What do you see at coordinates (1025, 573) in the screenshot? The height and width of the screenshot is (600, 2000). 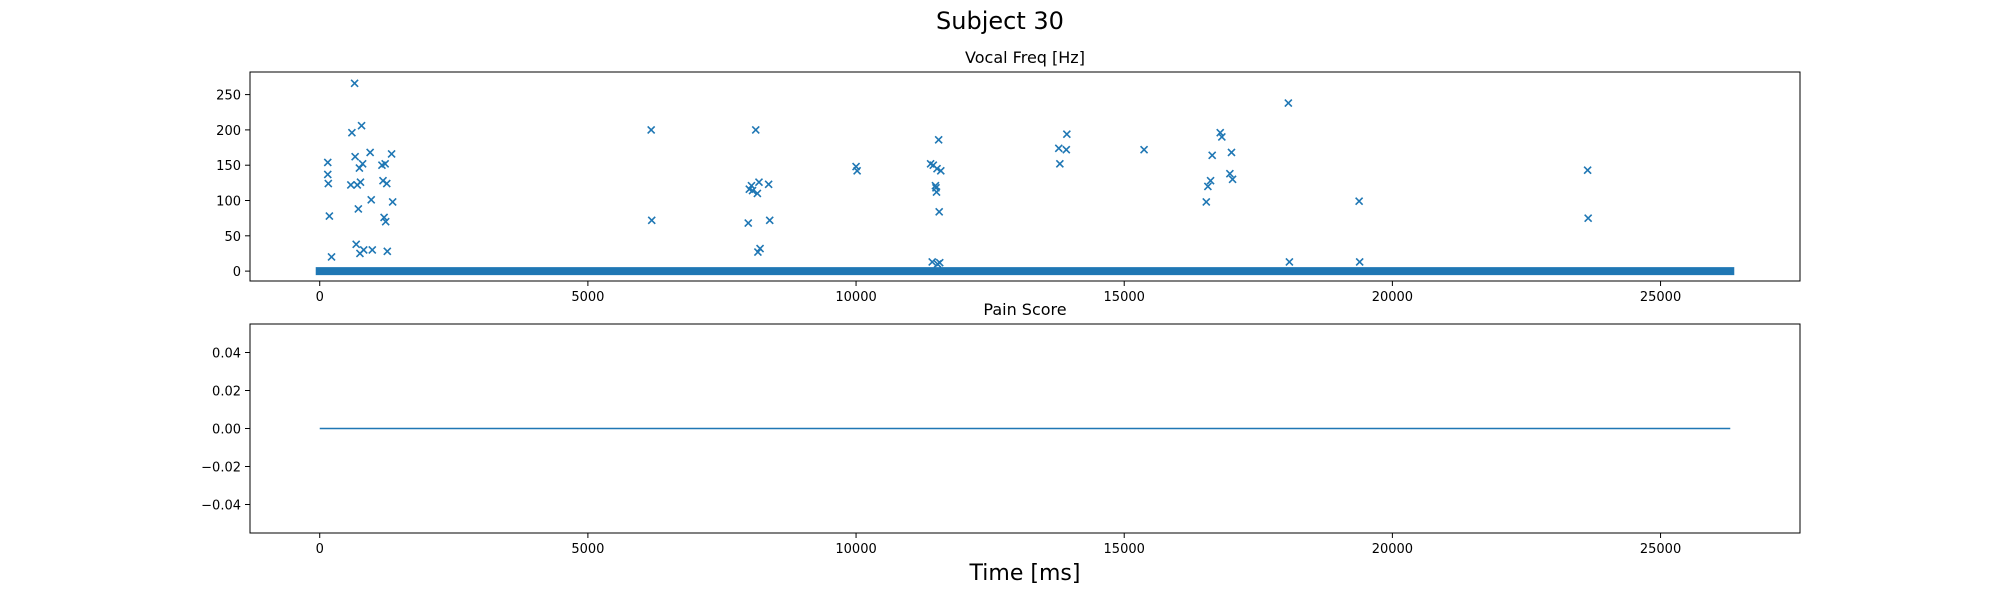 I see `x-axis-label: Time [ms]` at bounding box center [1025, 573].